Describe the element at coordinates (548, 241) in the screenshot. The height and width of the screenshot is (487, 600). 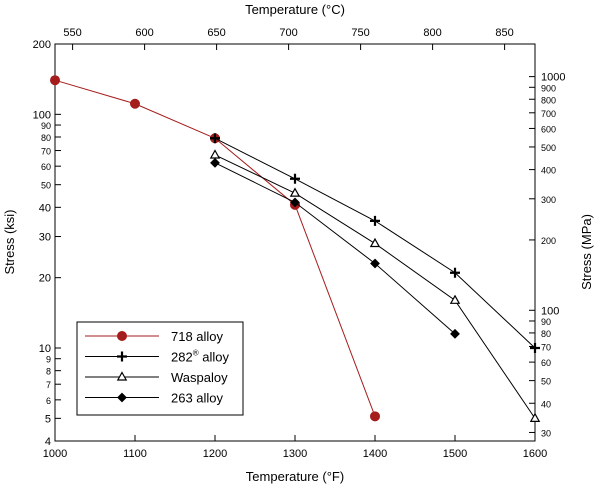
I see `y-right-tick-label: 200` at that location.